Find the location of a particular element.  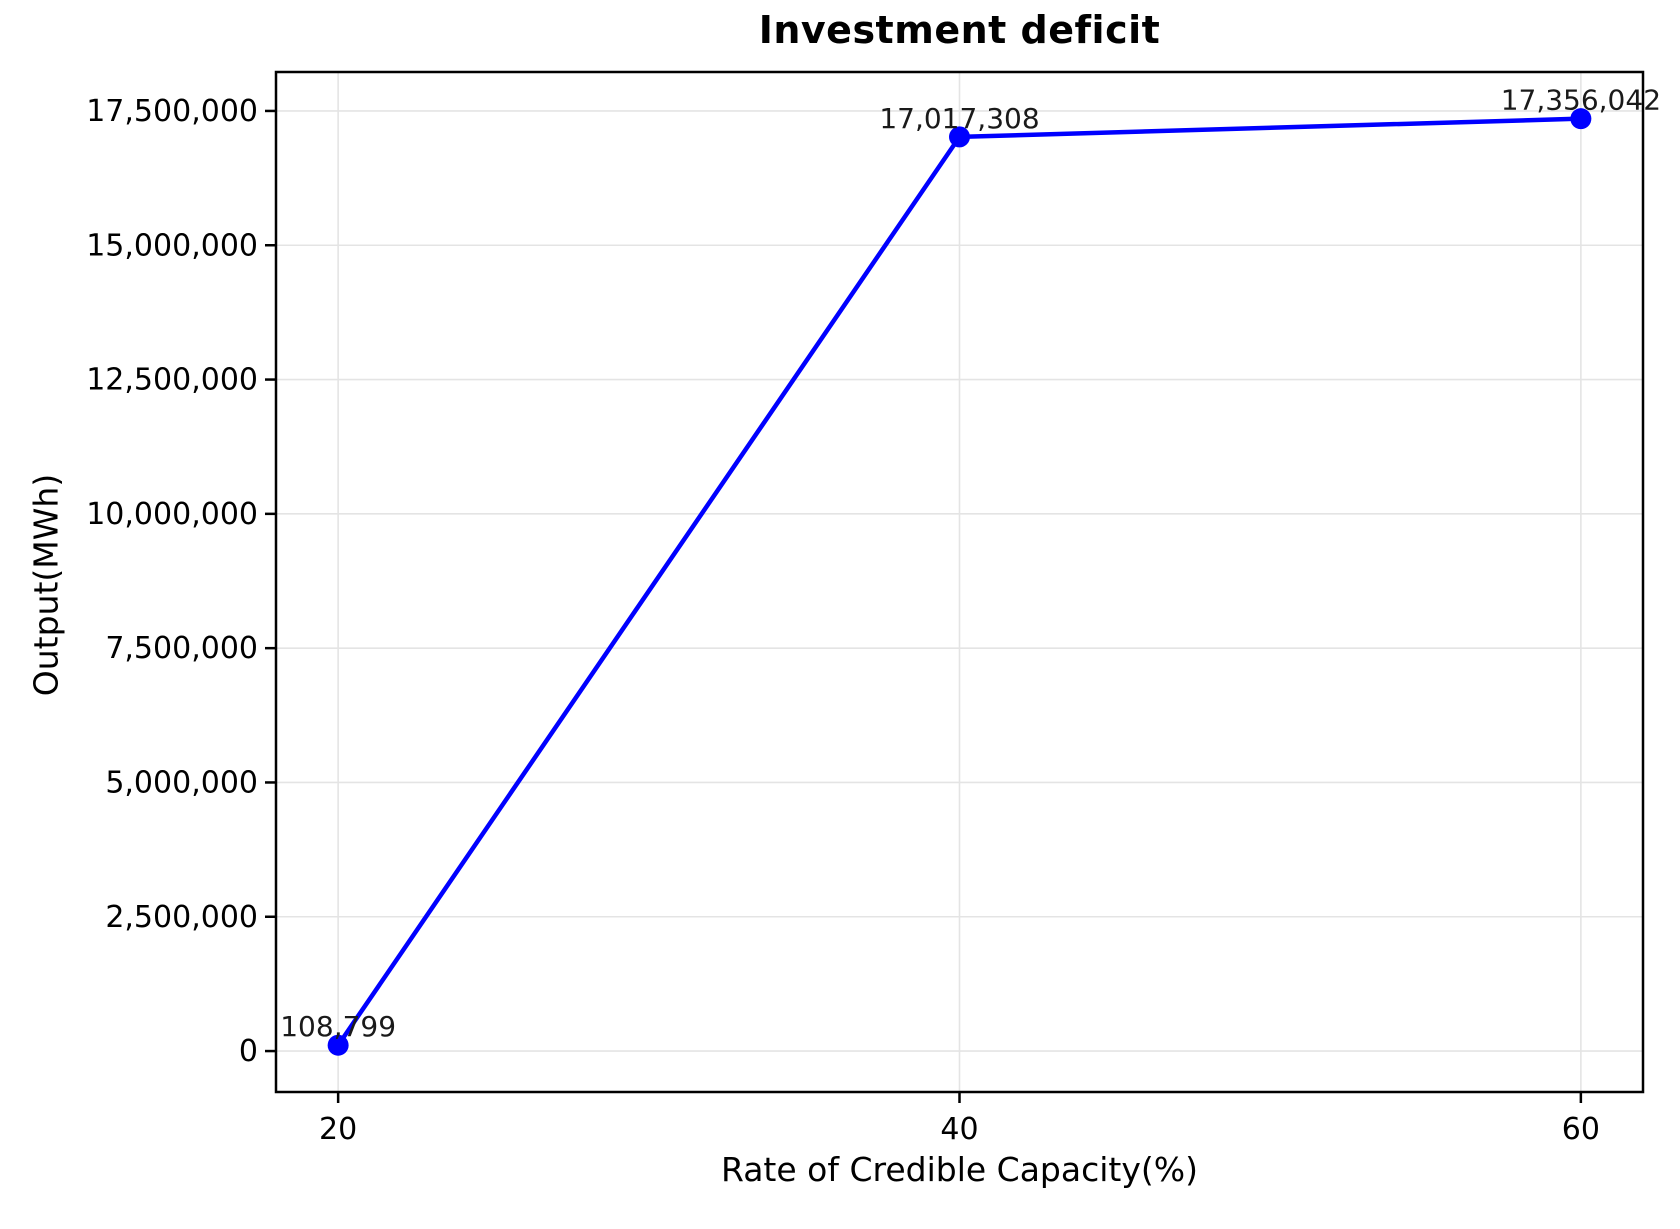

chart-title: Investment deficit is located at coordinates (959, 30).